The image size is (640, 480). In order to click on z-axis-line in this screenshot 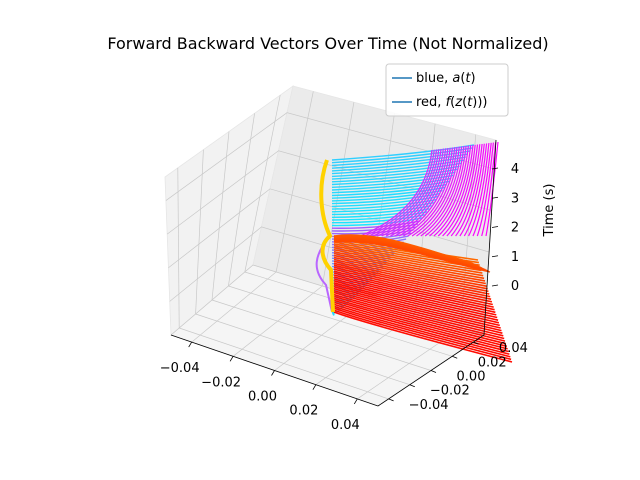, I will do `click(490, 237)`.